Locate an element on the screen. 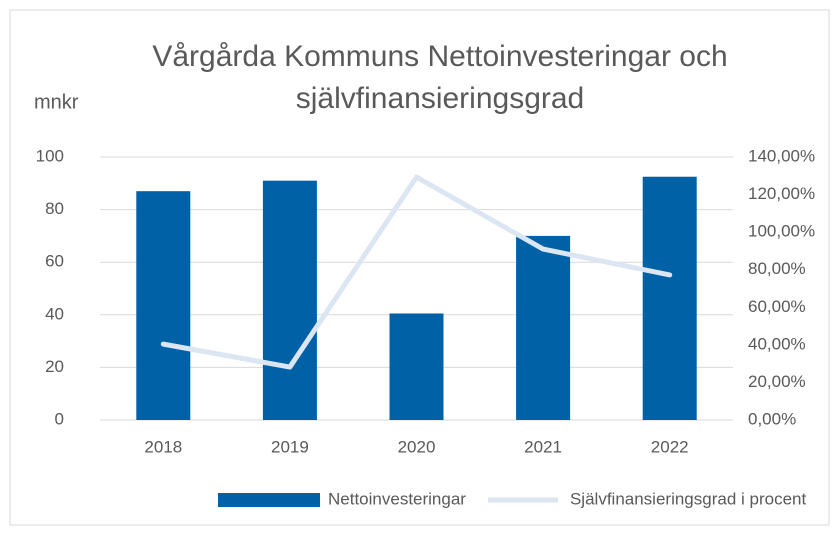 The height and width of the screenshot is (535, 839). x-tick-label: 2020 is located at coordinates (417, 446).